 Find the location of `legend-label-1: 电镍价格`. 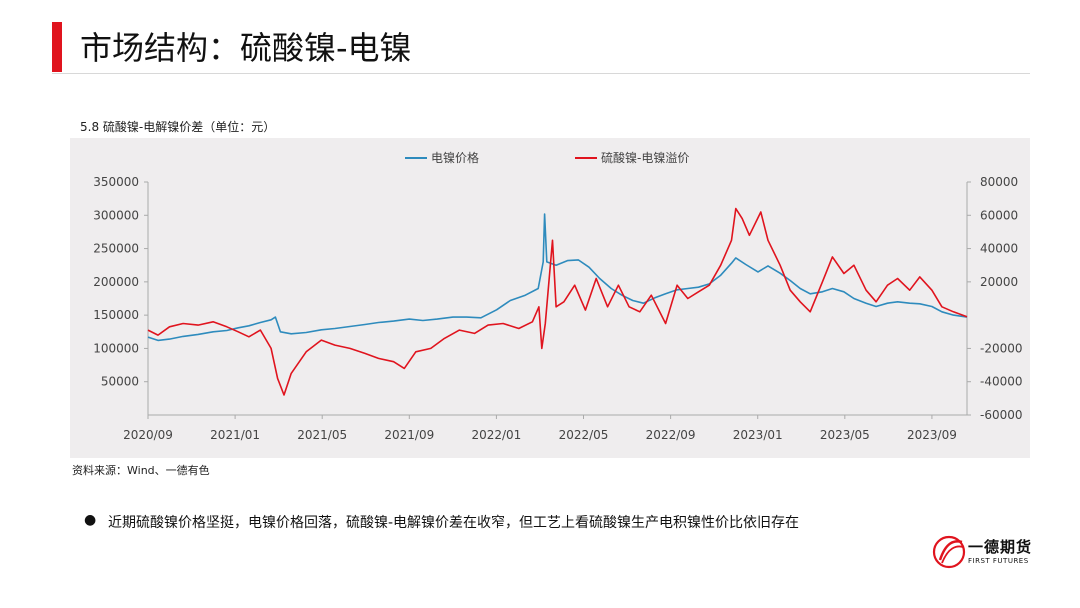

legend-label-1: 电镍价格 is located at coordinates (455, 157).